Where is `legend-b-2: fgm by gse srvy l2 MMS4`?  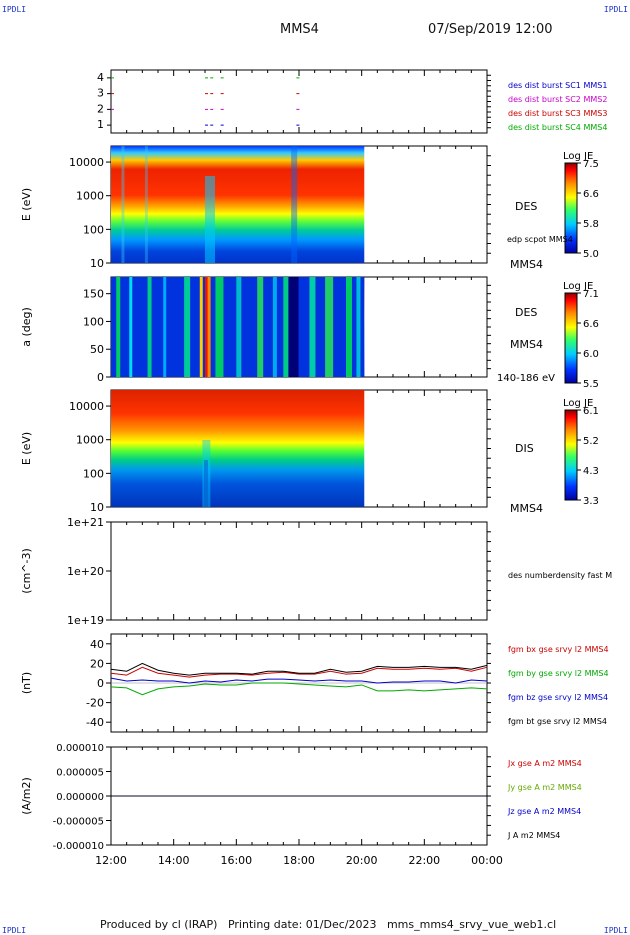
legend-b-2: fgm by gse srvy l2 MMS4 is located at coordinates (558, 673).